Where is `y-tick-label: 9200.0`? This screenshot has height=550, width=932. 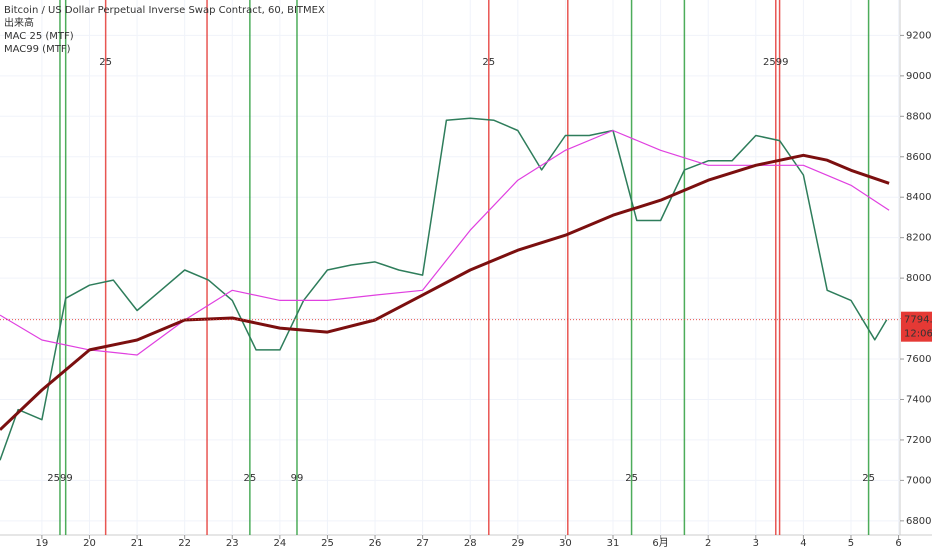 y-tick-label: 9200.0 is located at coordinates (919, 35).